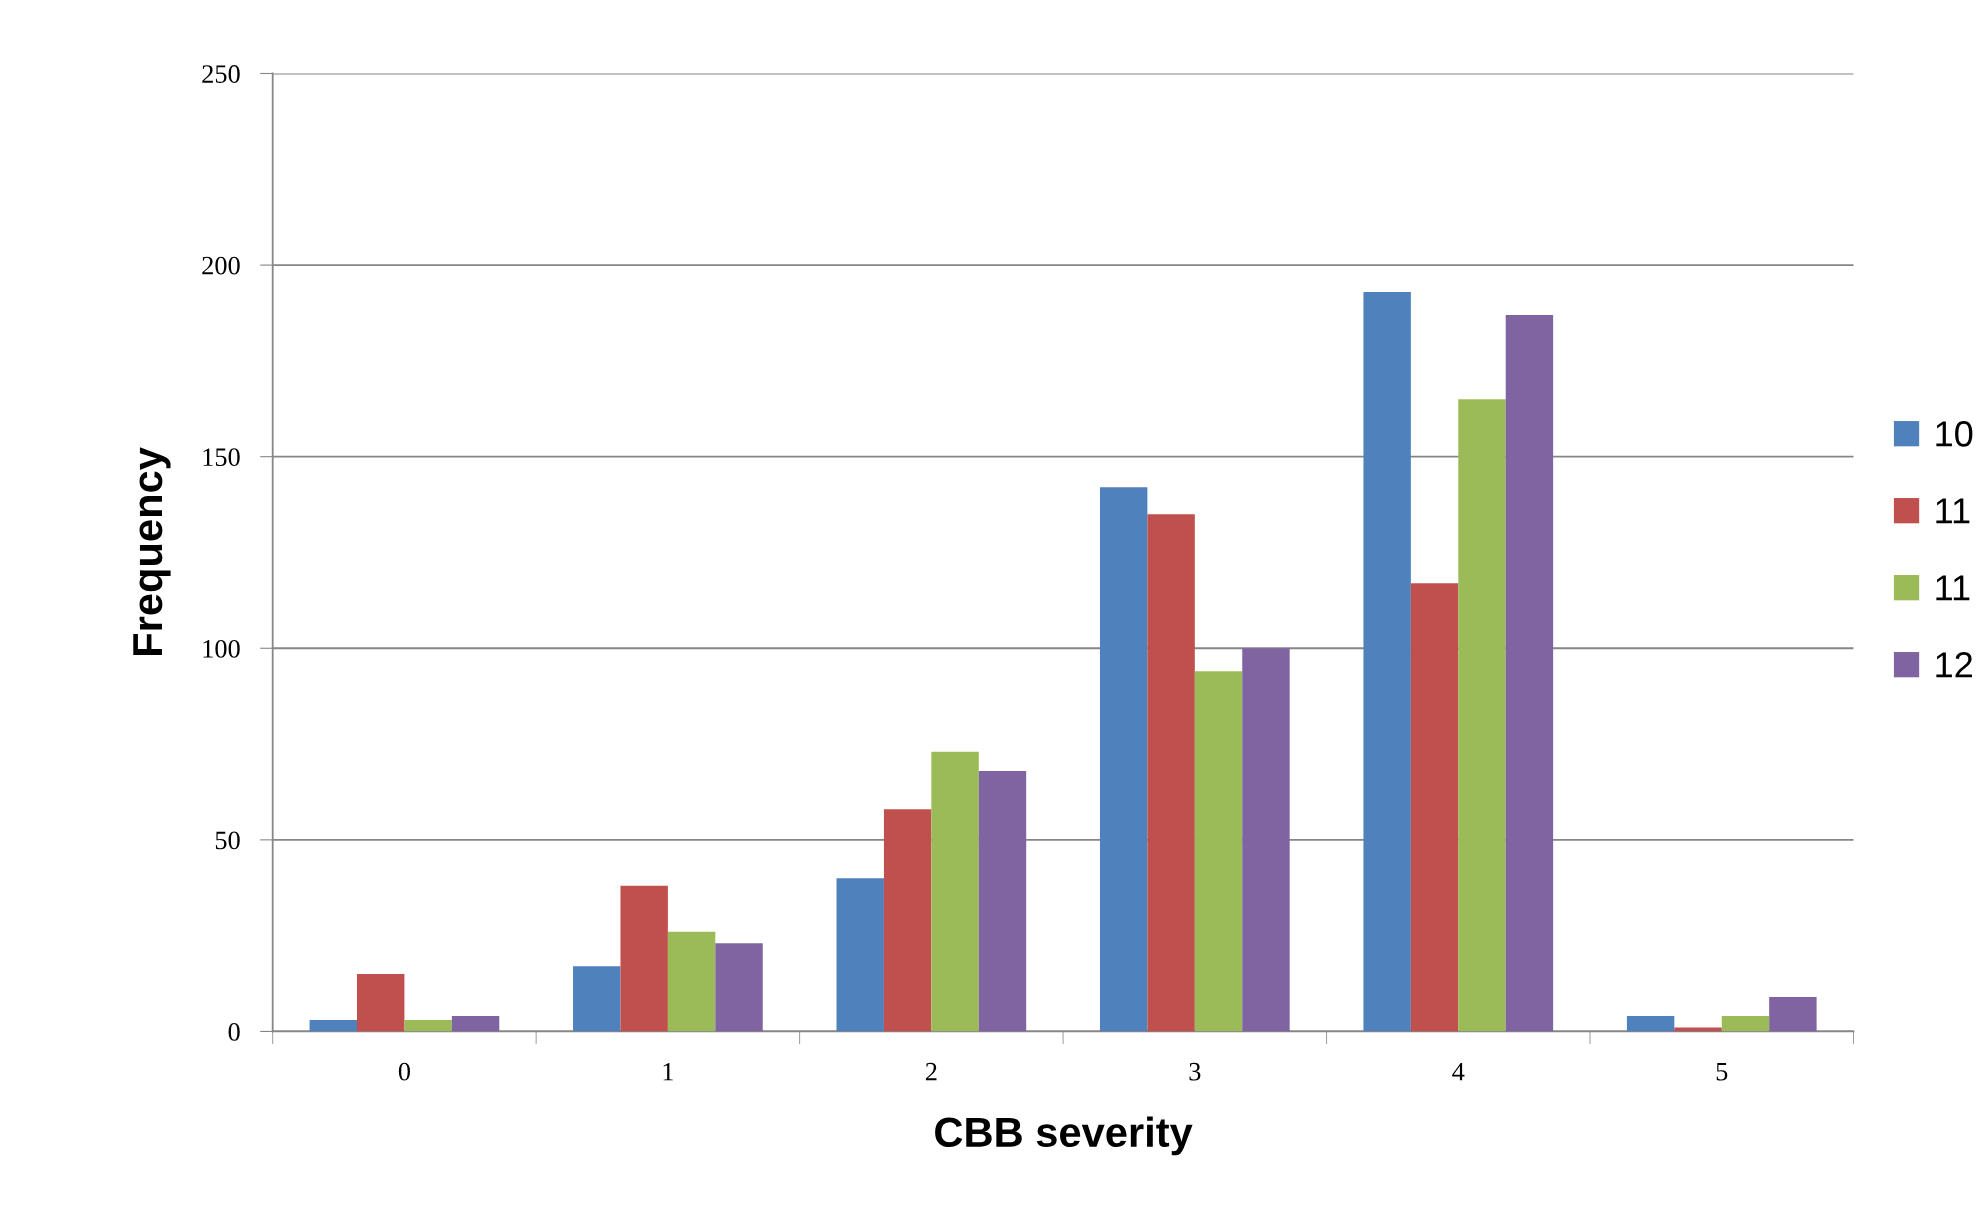  I want to click on y-axis-title: Frequency, so click(152, 551).